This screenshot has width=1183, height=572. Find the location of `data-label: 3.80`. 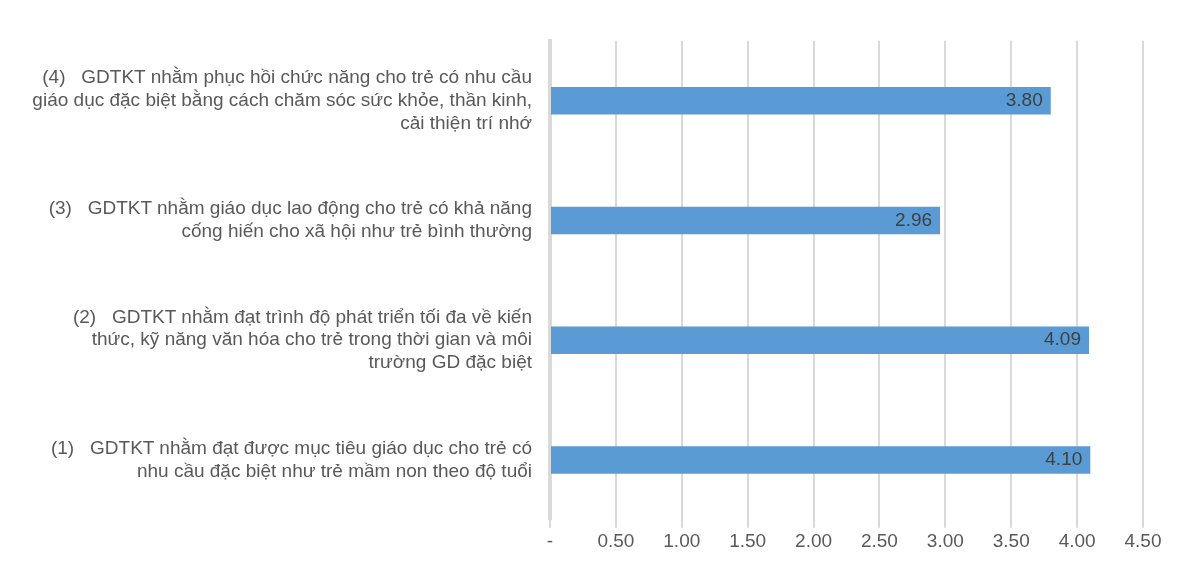

data-label: 3.80 is located at coordinates (1024, 99).